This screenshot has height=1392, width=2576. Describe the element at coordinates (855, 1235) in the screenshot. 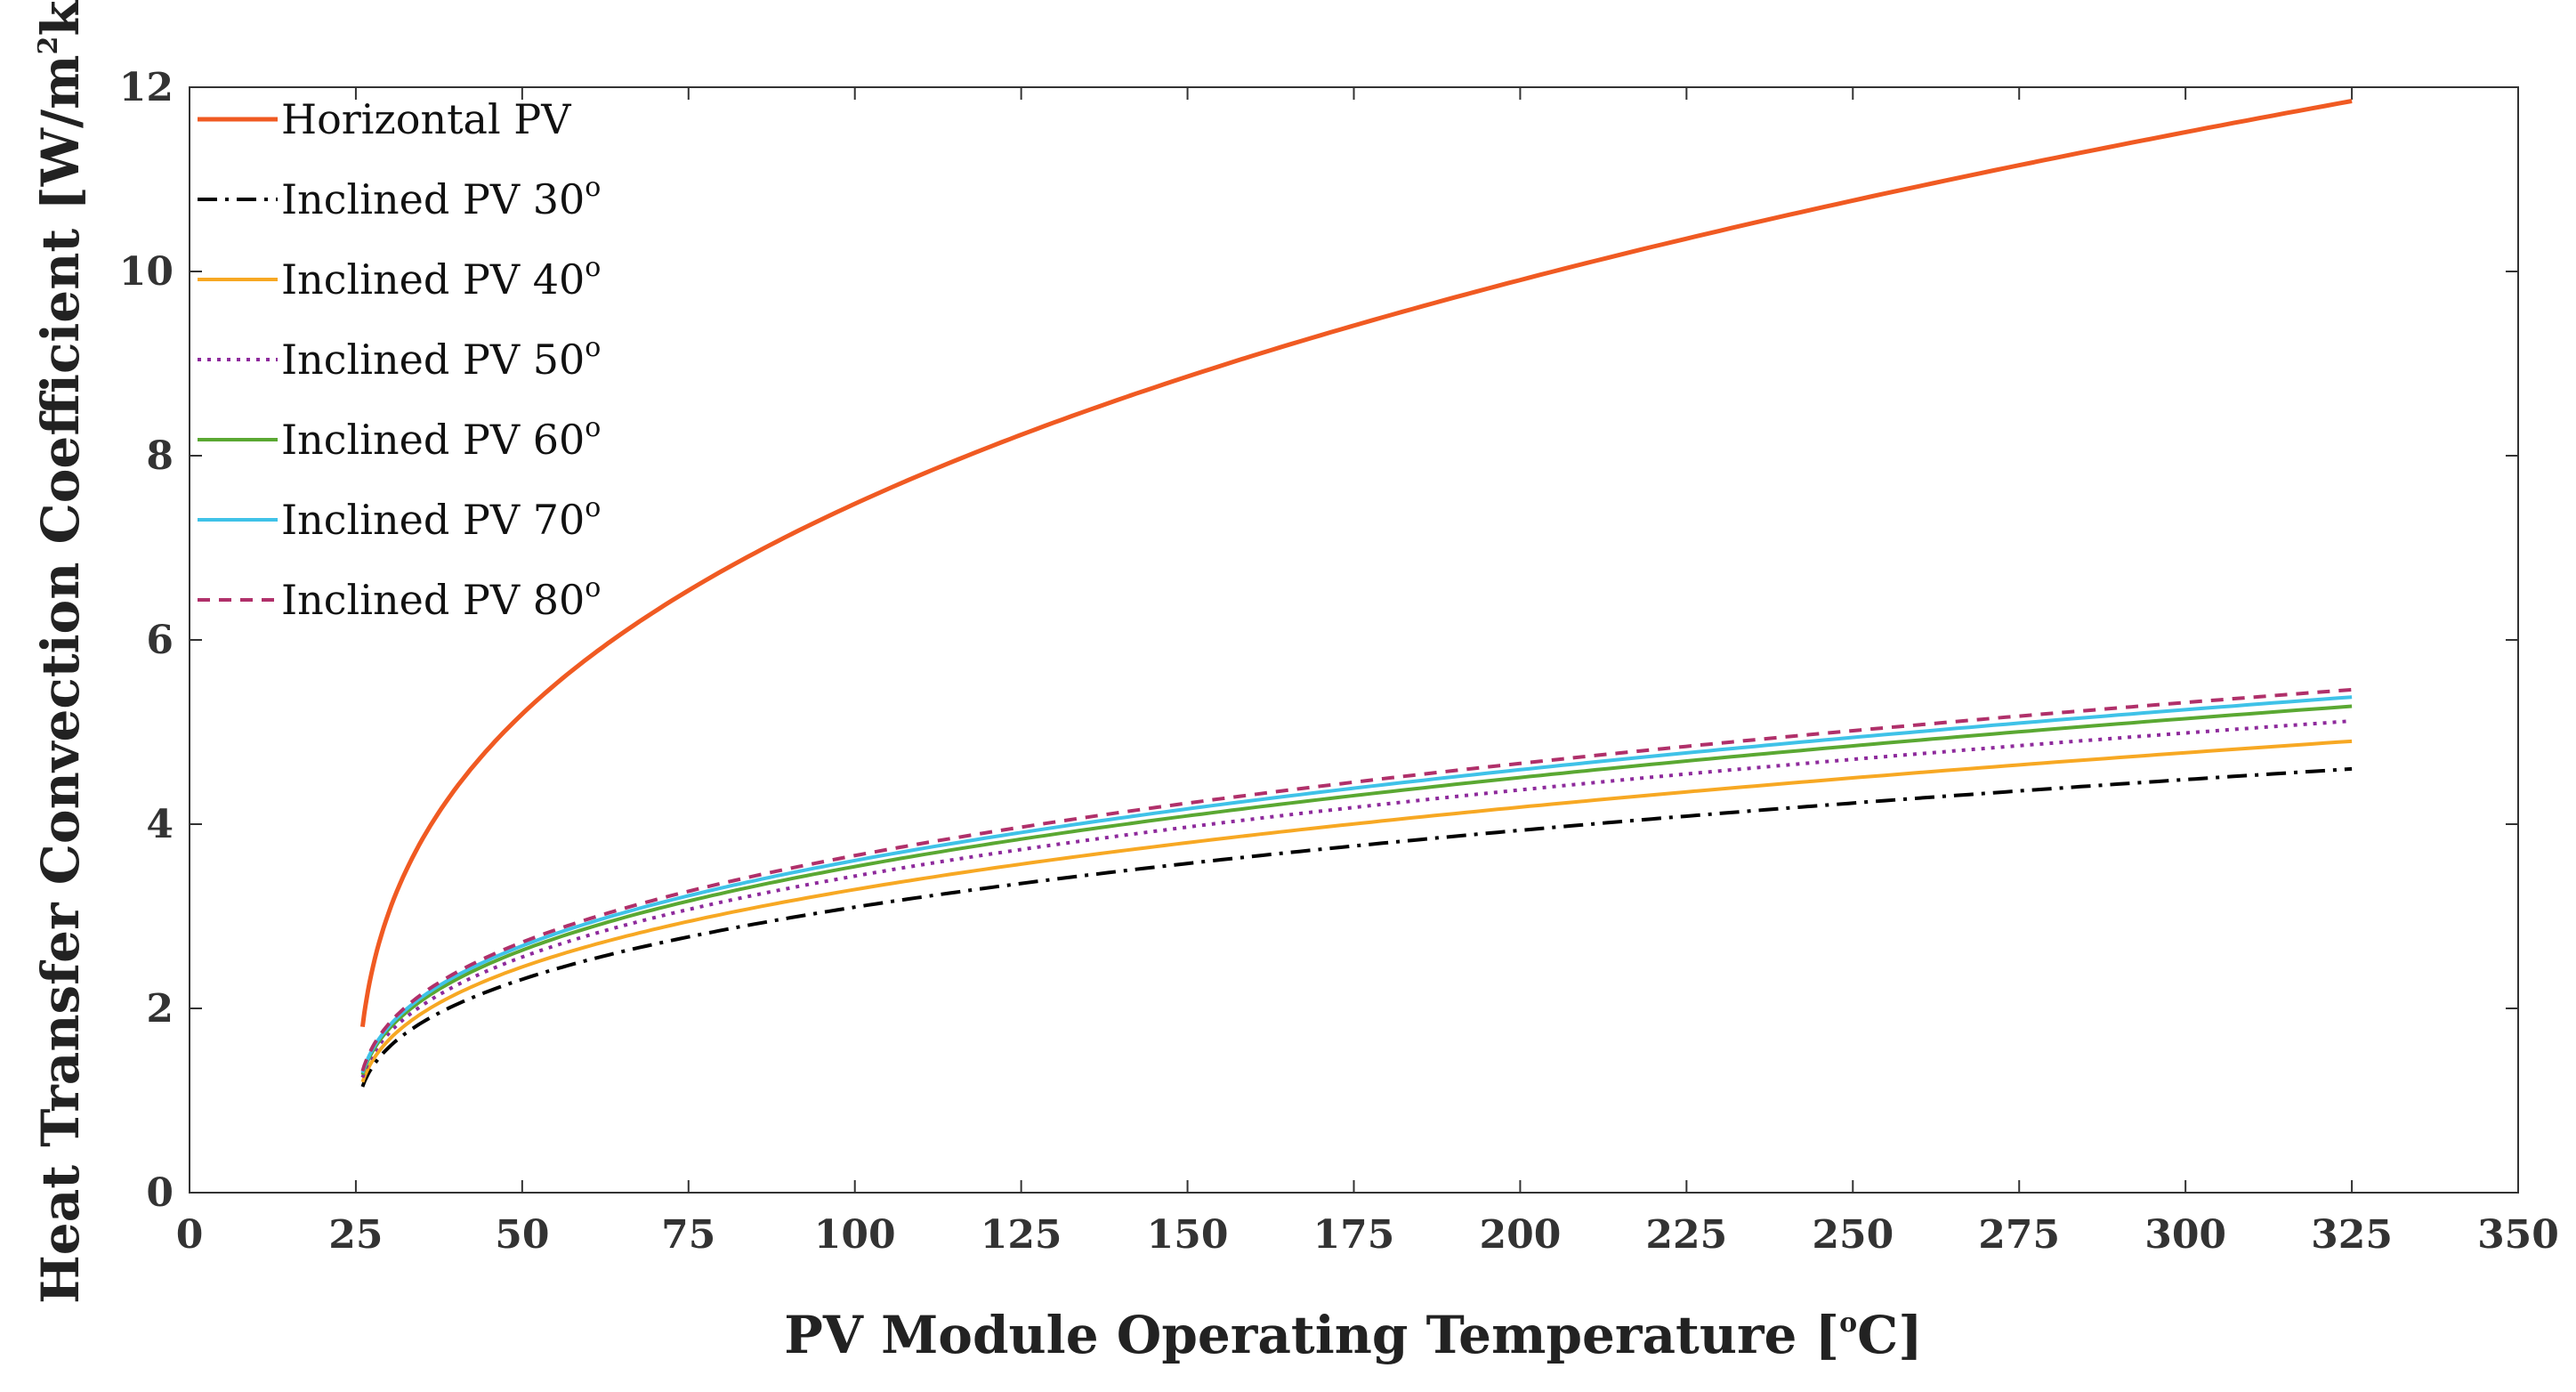

I see `x-tick-label: 100` at that location.